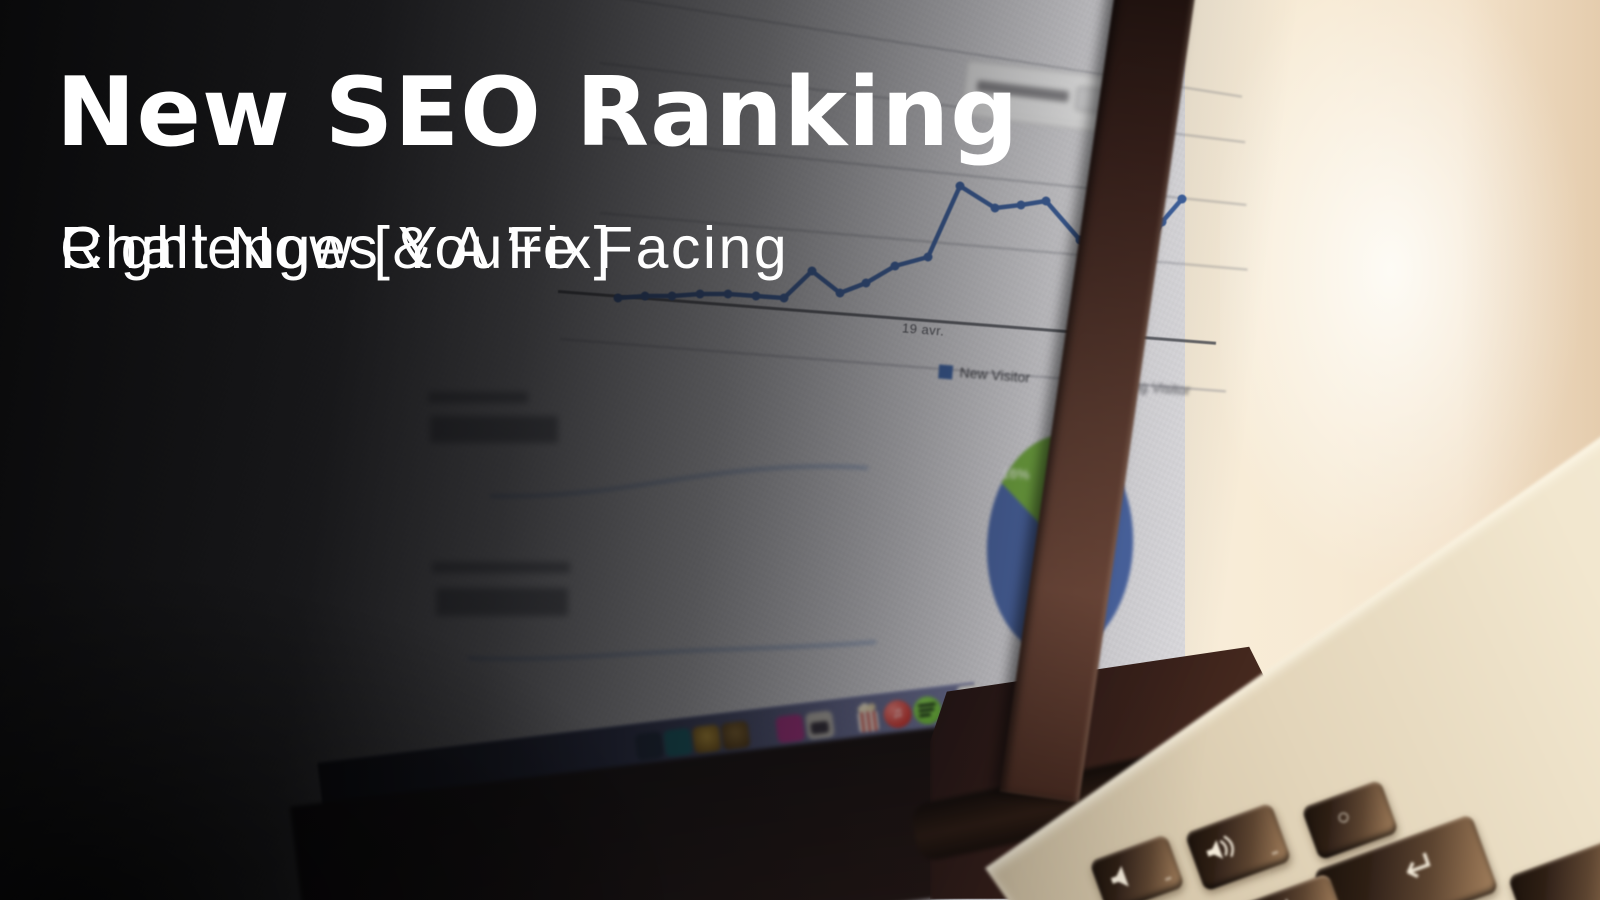 The image size is (1600, 900). What do you see at coordinates (538, 113) in the screenshot?
I see `page-title: New SEO Ranking` at bounding box center [538, 113].